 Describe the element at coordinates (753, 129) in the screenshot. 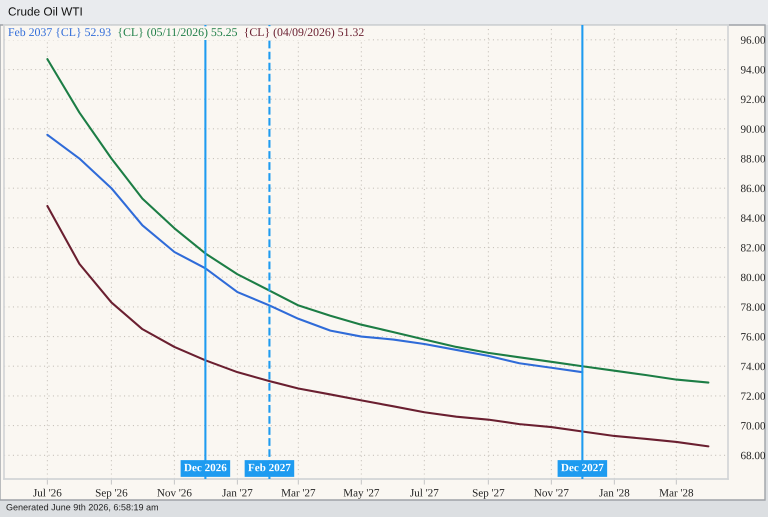

I see `y-tick-label: 90.00` at that location.